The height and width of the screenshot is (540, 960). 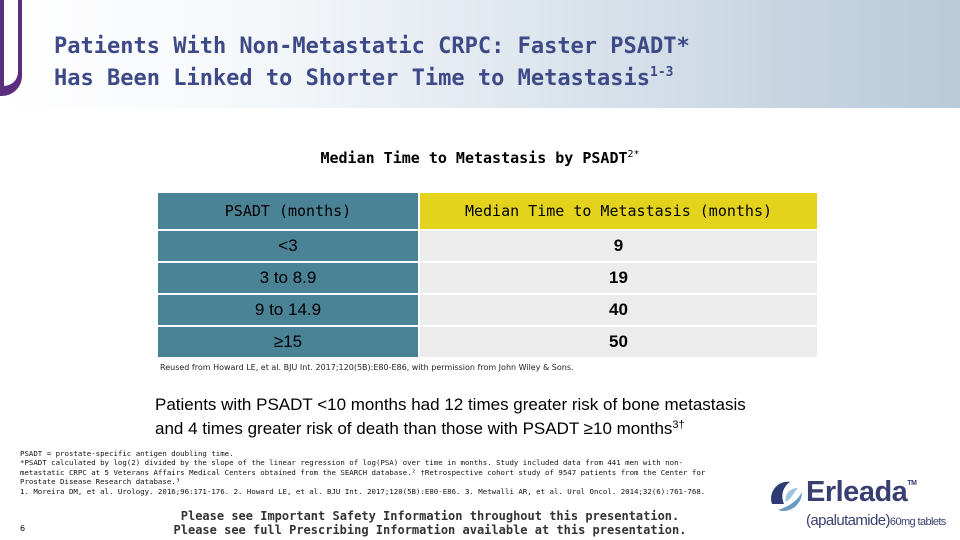 What do you see at coordinates (848, 520) in the screenshot?
I see `logo-generic-name: (apalutamide)` at bounding box center [848, 520].